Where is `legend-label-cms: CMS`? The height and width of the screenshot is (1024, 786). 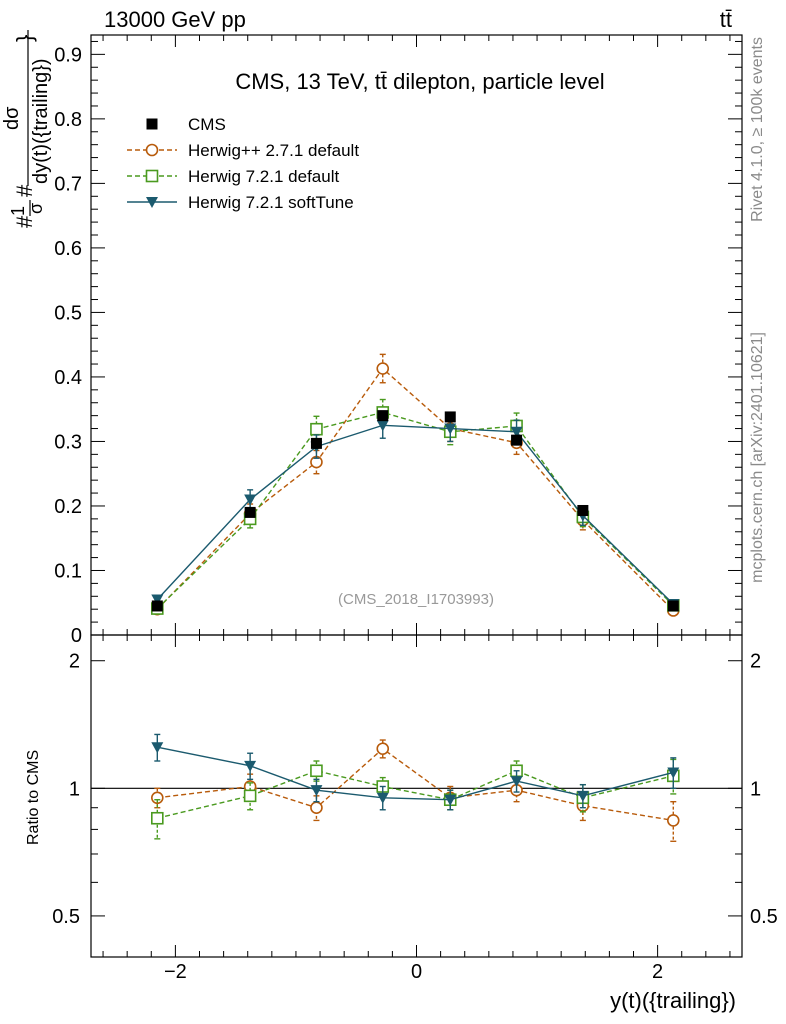 legend-label-cms: CMS is located at coordinates (207, 124).